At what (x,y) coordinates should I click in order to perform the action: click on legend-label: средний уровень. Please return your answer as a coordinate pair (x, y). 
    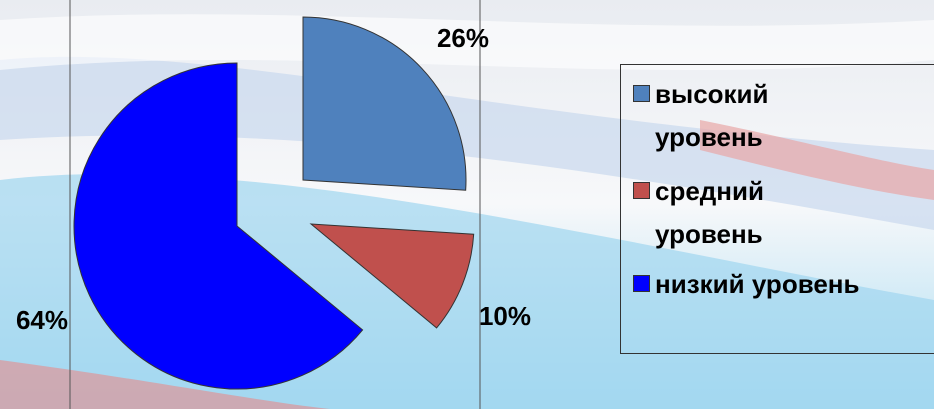
    Looking at the image, I should click on (709, 212).